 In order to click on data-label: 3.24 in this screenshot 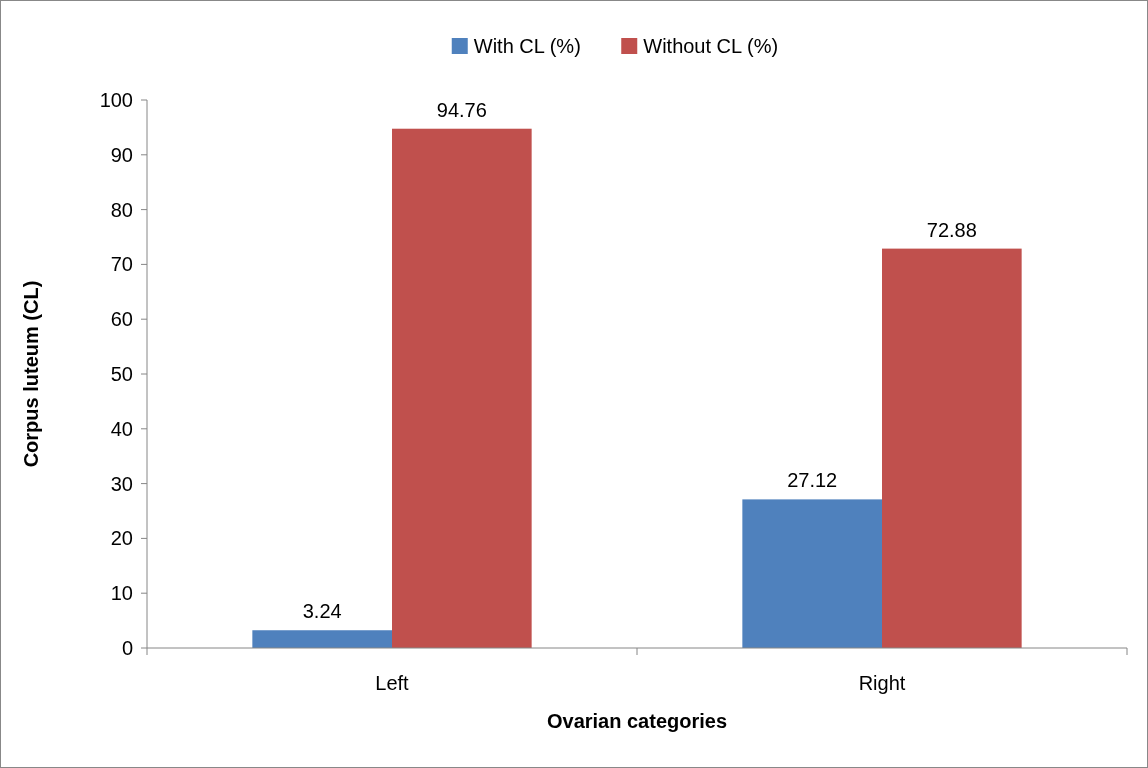, I will do `click(322, 611)`.